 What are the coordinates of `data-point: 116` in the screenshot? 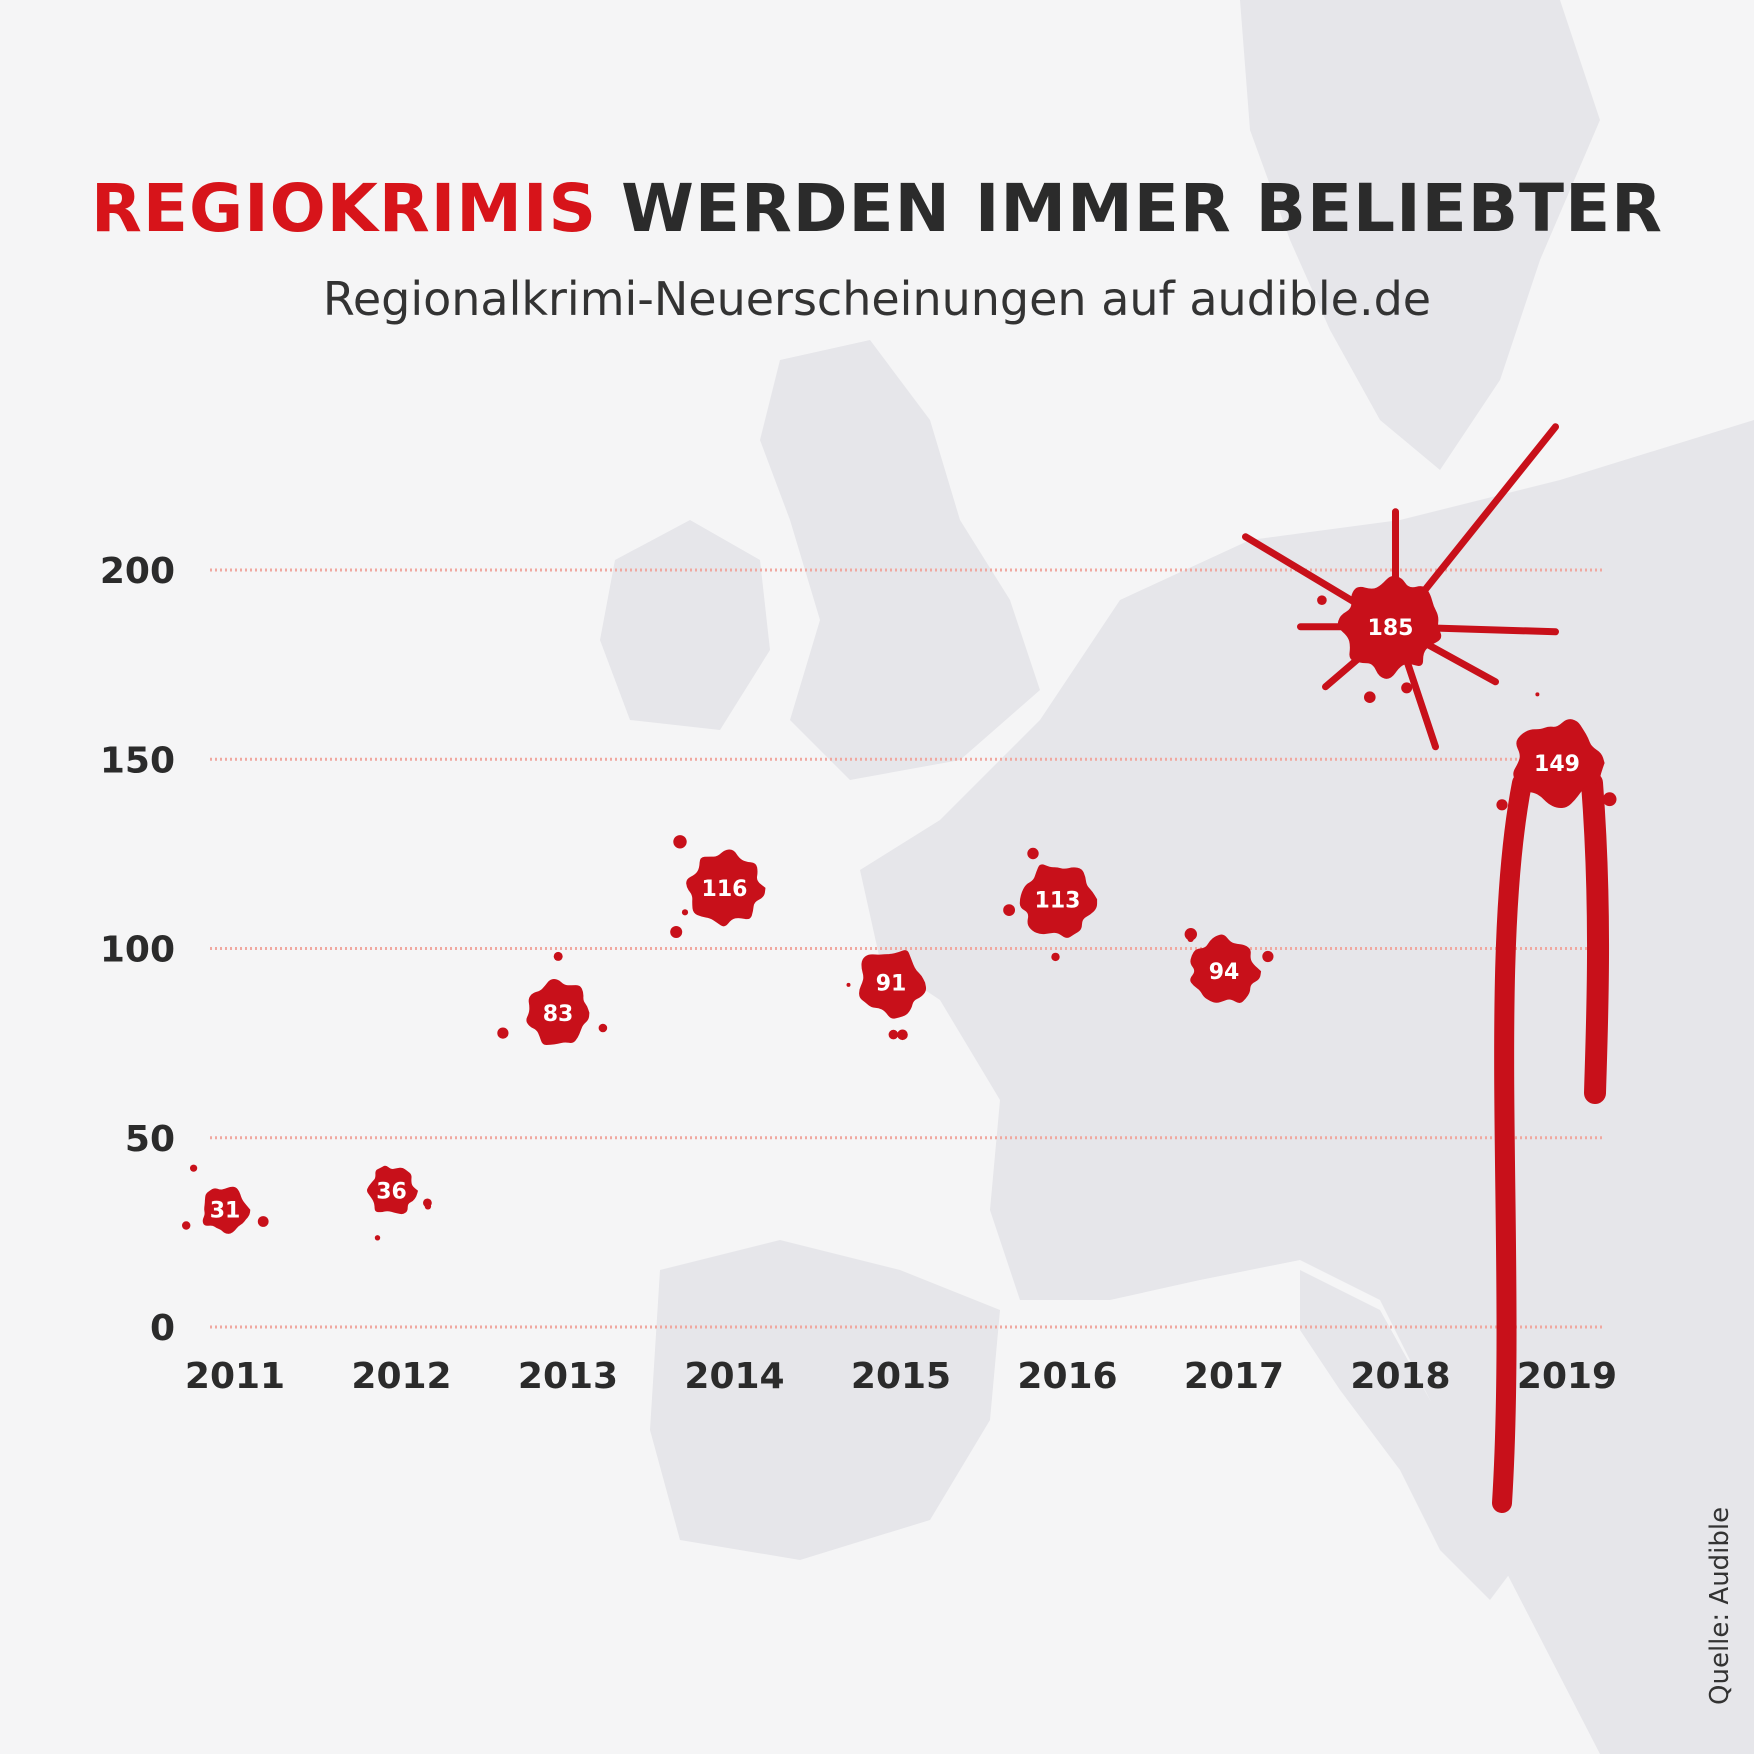 It's located at (718, 886).